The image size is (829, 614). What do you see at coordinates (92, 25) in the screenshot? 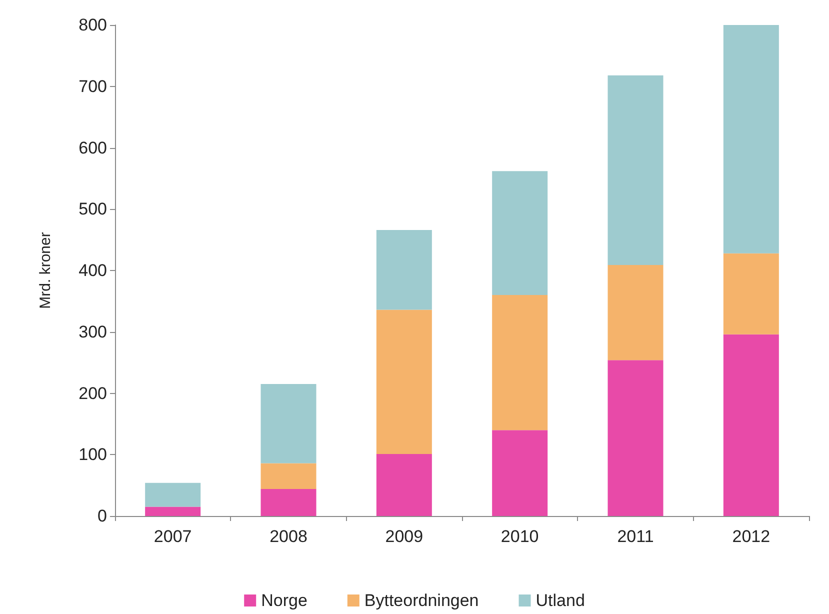
I see `y-tick-label: 800` at bounding box center [92, 25].